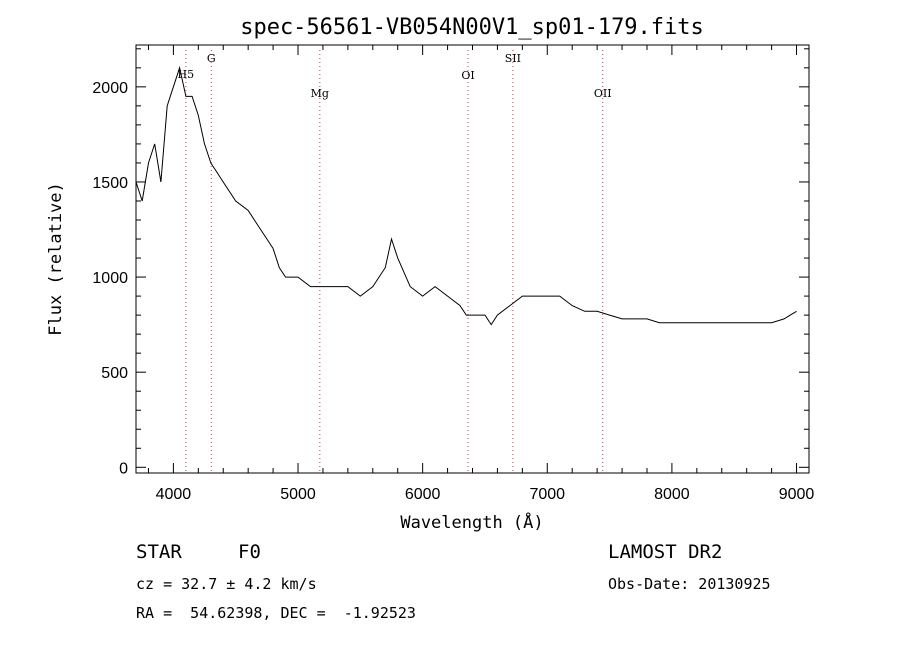  What do you see at coordinates (159, 552) in the screenshot?
I see `object-class: STAR` at bounding box center [159, 552].